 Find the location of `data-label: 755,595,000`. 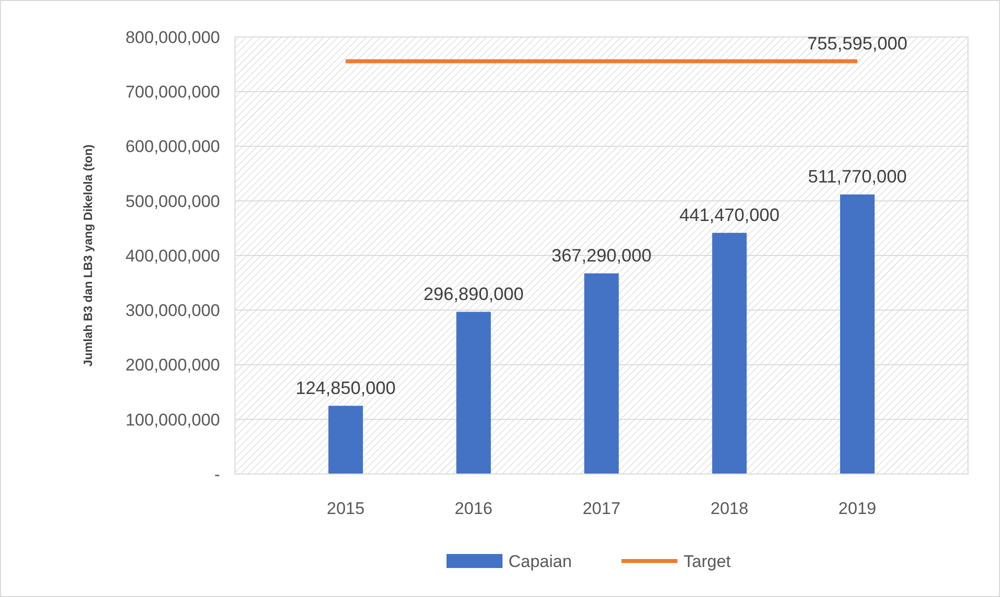

data-label: 755,595,000 is located at coordinates (857, 43).